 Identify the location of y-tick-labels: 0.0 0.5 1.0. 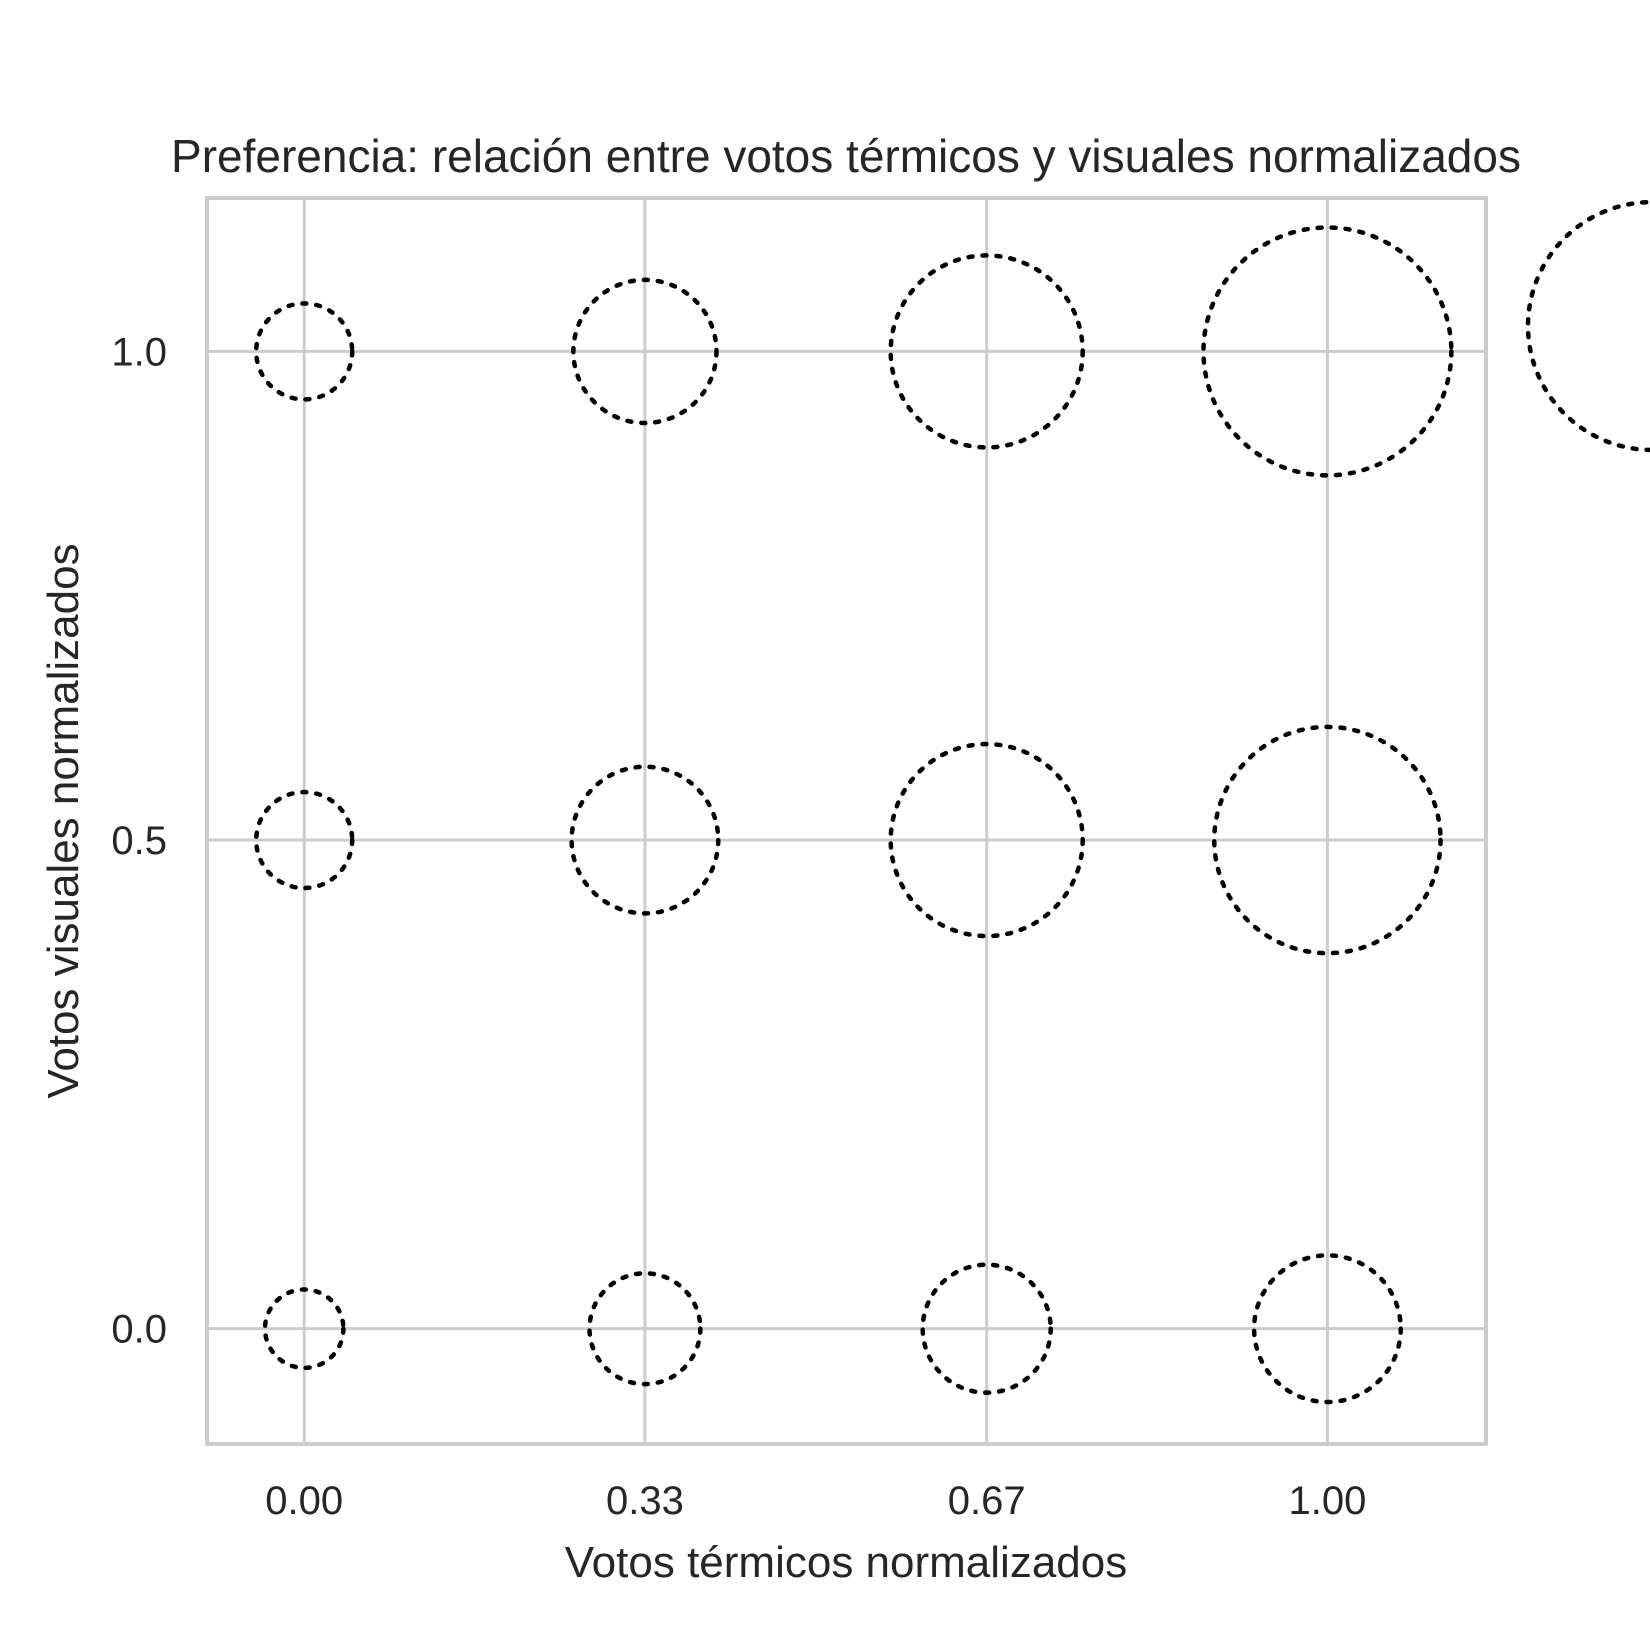
(139, 840).